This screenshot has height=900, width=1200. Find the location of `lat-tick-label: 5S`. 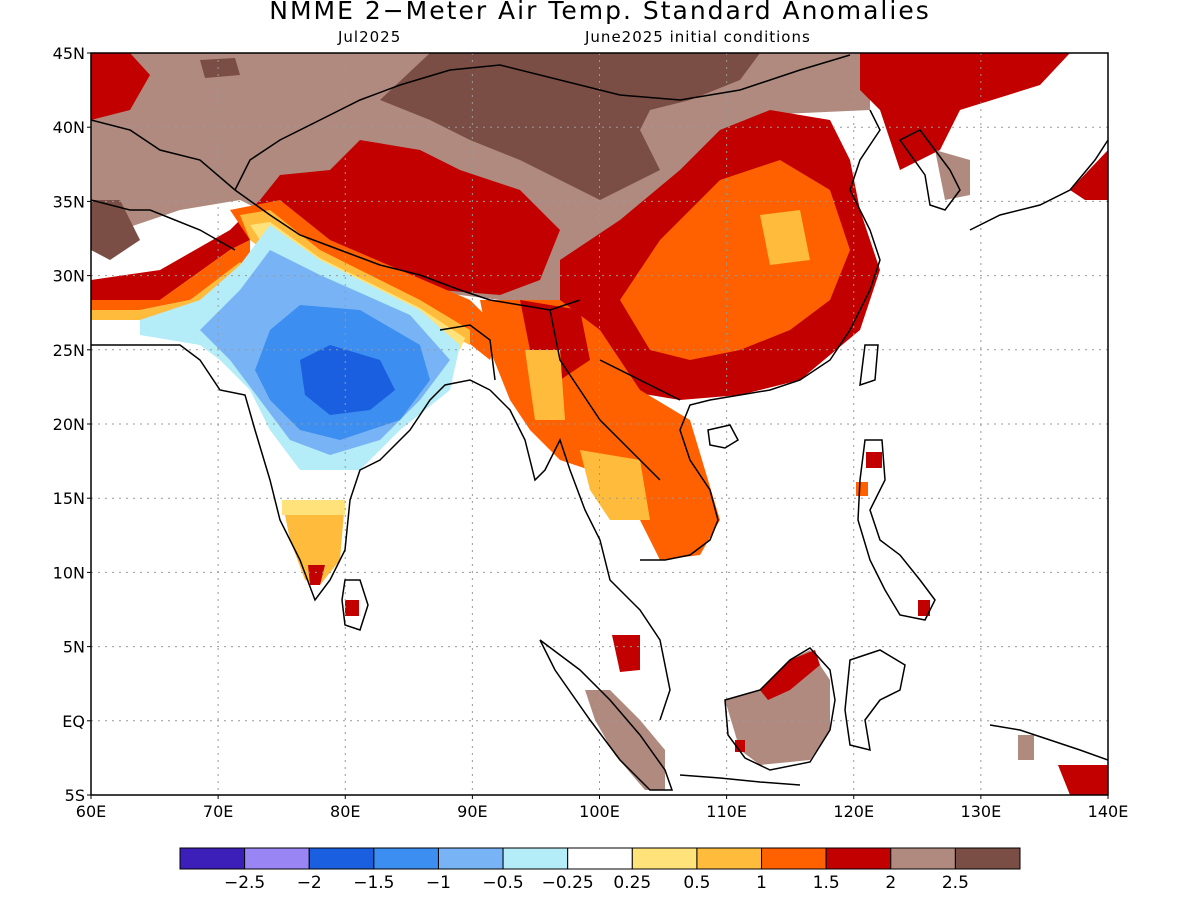

lat-tick-label: 5S is located at coordinates (75, 795).